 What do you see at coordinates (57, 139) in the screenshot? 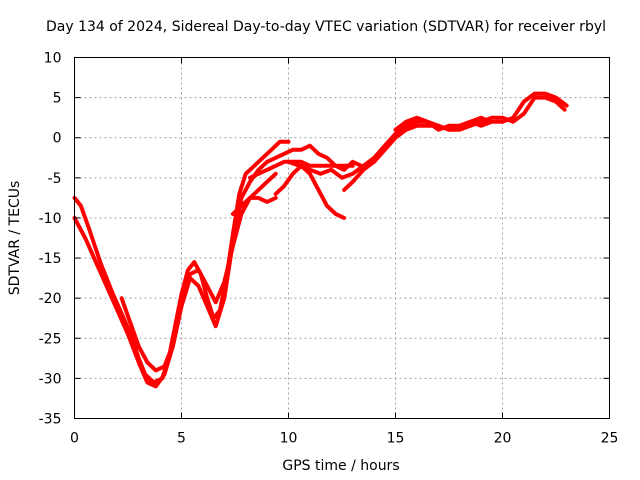
I see `y-tick-label: 0` at bounding box center [57, 139].